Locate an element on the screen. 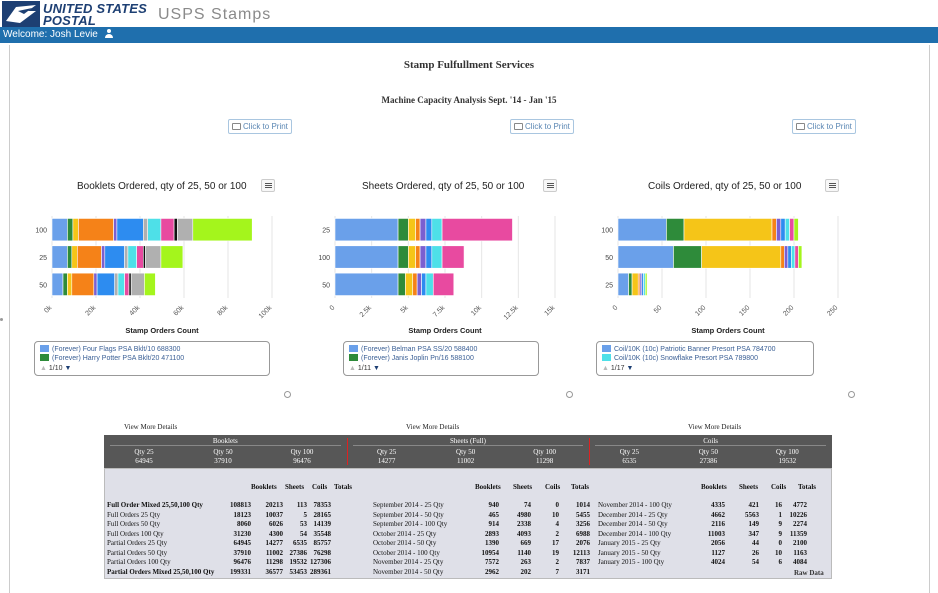  chart-title-sheets: Sheets Ordered, qty of 25, 50 or 100 is located at coordinates (443, 186).